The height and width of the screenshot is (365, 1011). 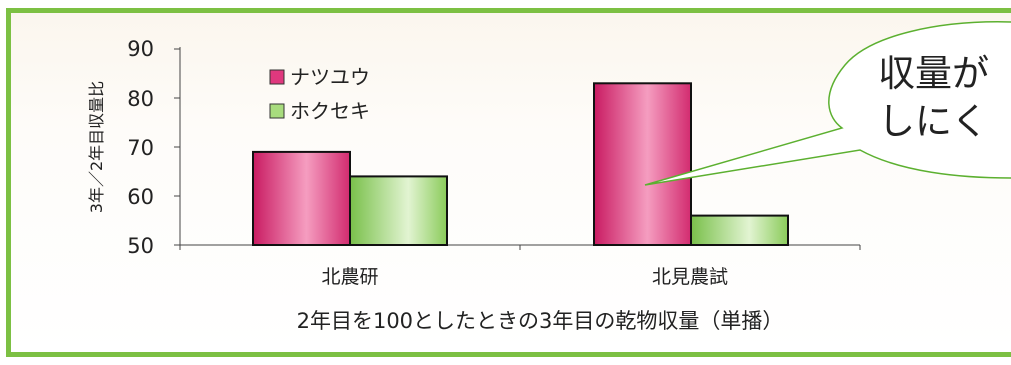 What do you see at coordinates (540, 321) in the screenshot?
I see `chart-subtitle: 2年目を100としたときの3年目の乾物収量（単播）` at bounding box center [540, 321].